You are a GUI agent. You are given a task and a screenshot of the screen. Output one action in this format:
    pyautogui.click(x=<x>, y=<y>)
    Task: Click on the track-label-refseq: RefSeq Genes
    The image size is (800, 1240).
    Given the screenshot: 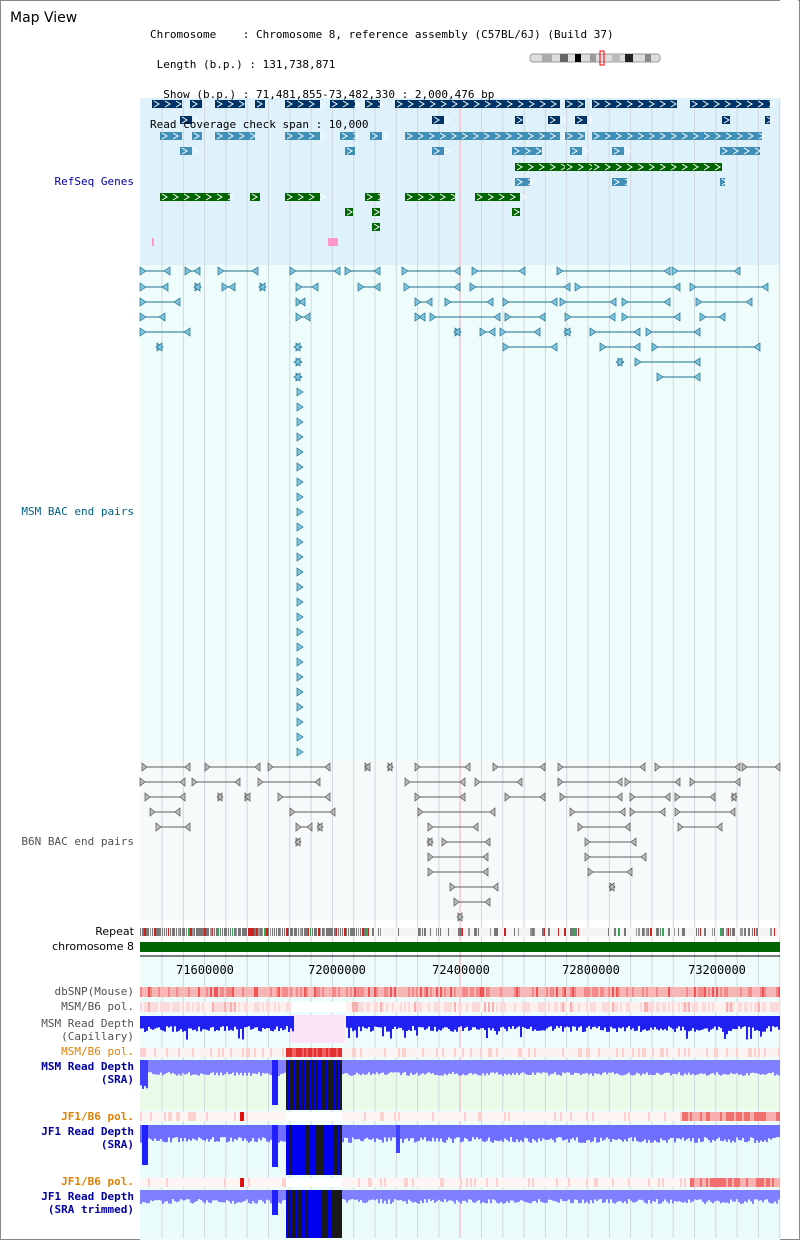 What is the action you would take?
    pyautogui.click(x=94, y=181)
    